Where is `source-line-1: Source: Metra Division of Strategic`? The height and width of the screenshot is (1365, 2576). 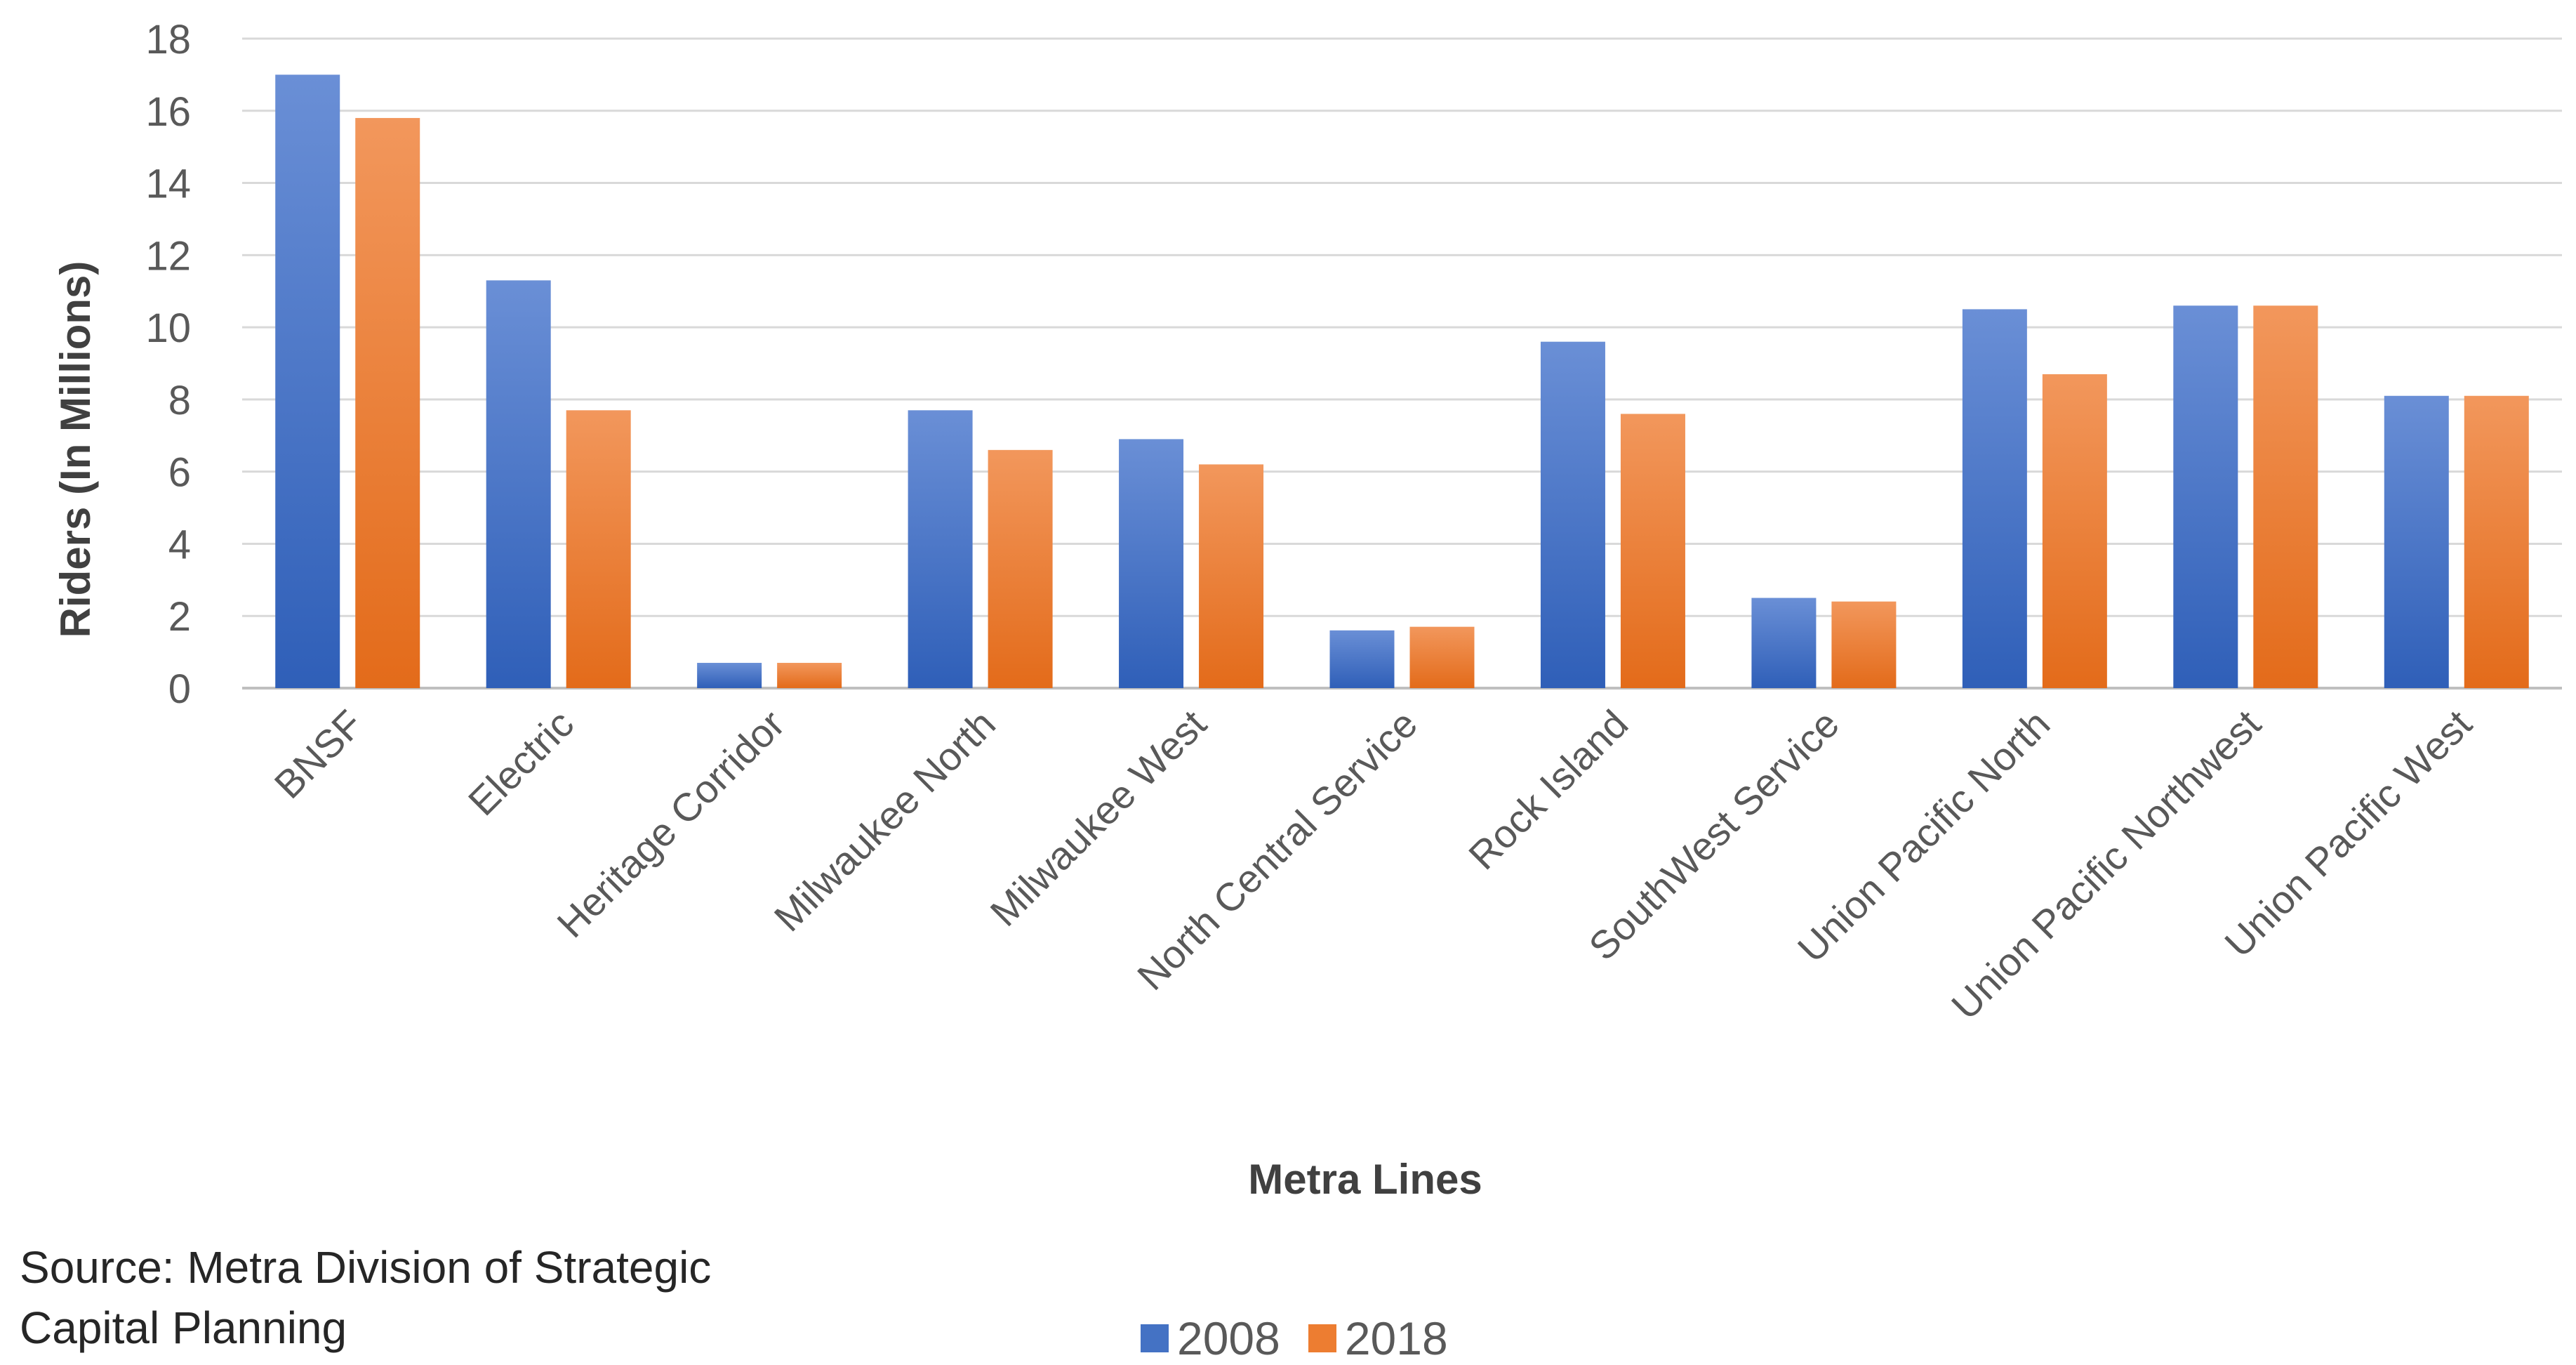 source-line-1: Source: Metra Division of Strategic is located at coordinates (366, 1267).